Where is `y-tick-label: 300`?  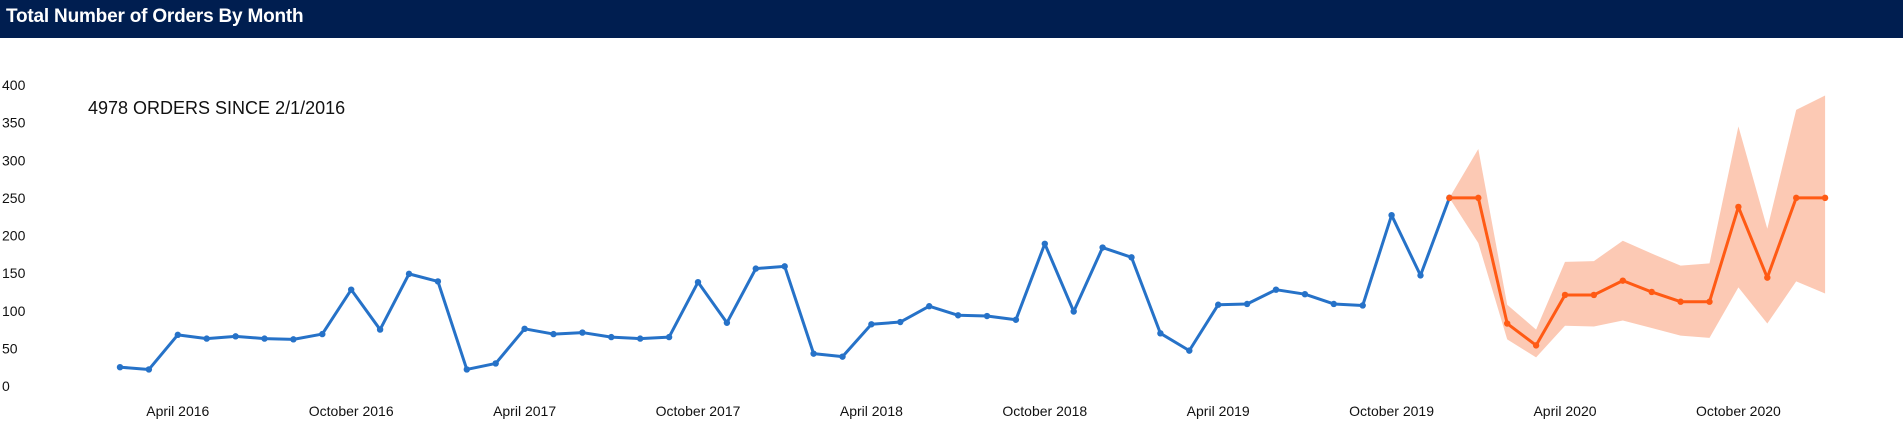
y-tick-label: 300 is located at coordinates (14, 160).